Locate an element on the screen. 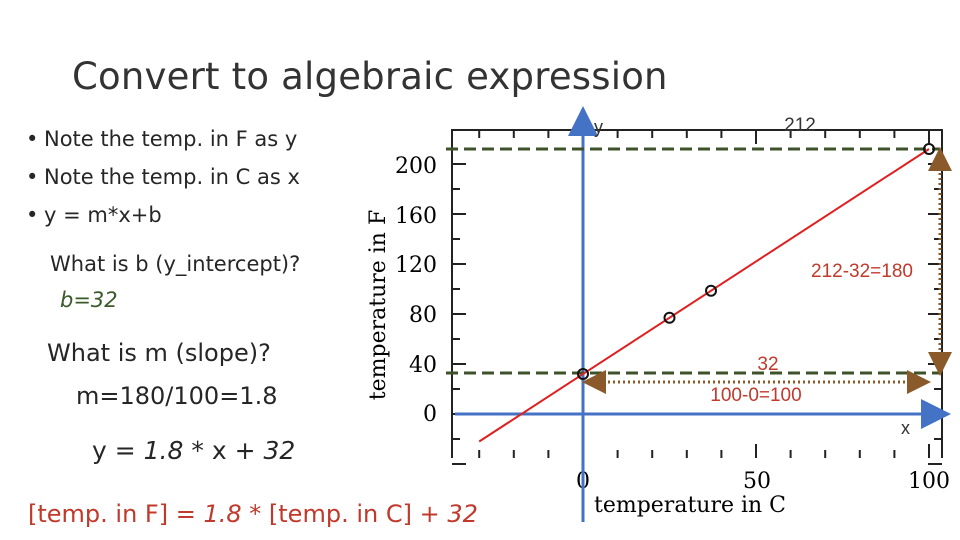  answer-slope: m=180/100=1.8 is located at coordinates (177, 396).